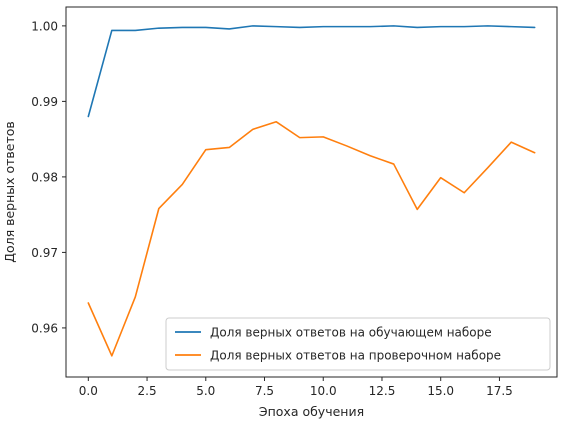  What do you see at coordinates (382, 391) in the screenshot?
I see `x-tick-label: 12.5` at bounding box center [382, 391].